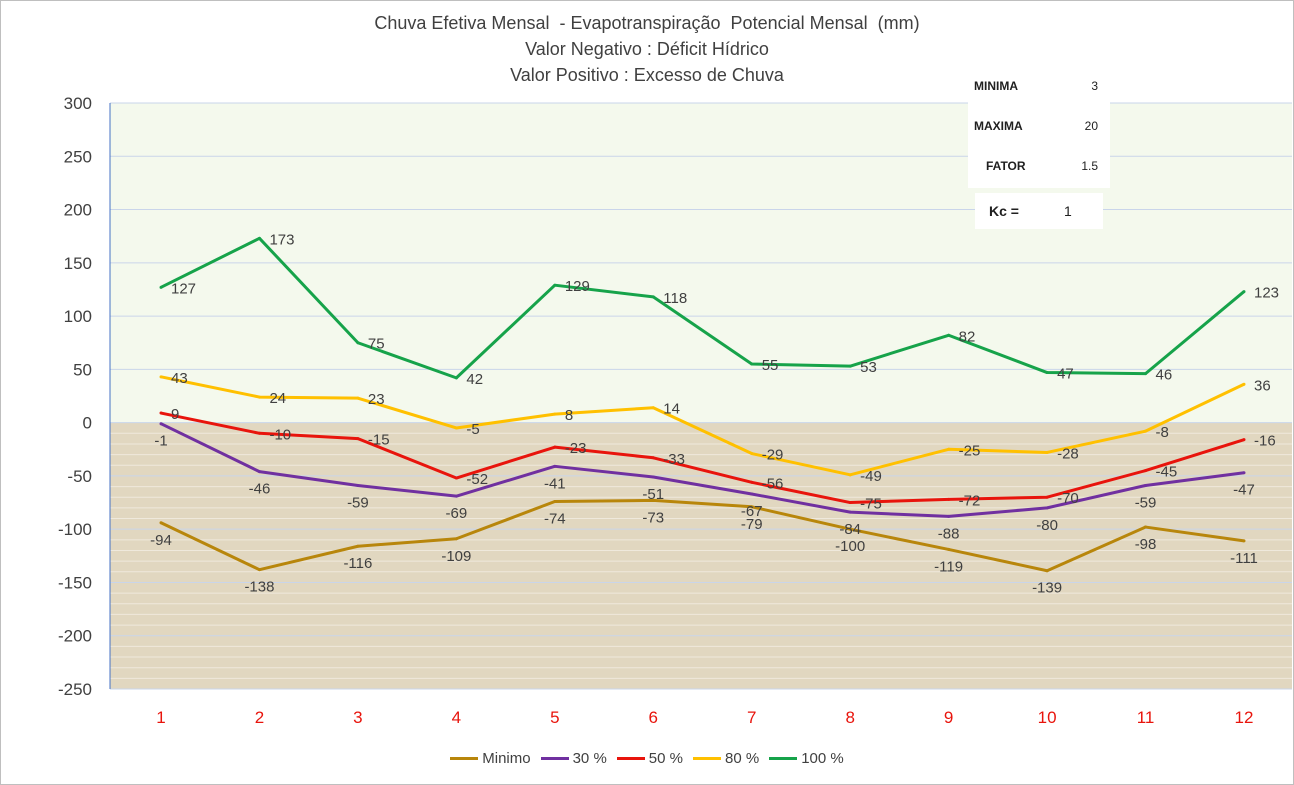  What do you see at coordinates (770, 365) in the screenshot?
I see `data-label: 55` at bounding box center [770, 365].